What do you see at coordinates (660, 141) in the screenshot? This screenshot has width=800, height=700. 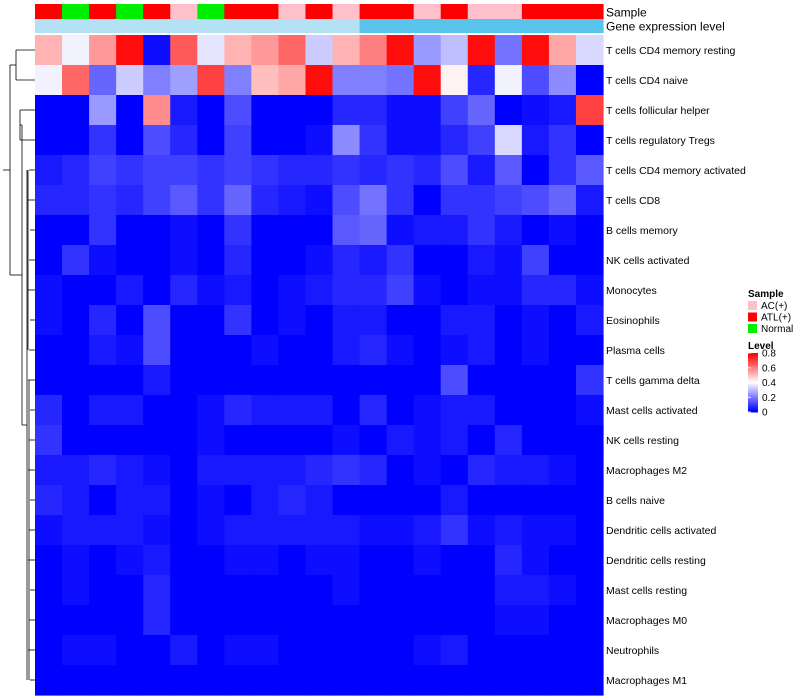 I see `row-label: T cells regulatory Tregs` at bounding box center [660, 141].